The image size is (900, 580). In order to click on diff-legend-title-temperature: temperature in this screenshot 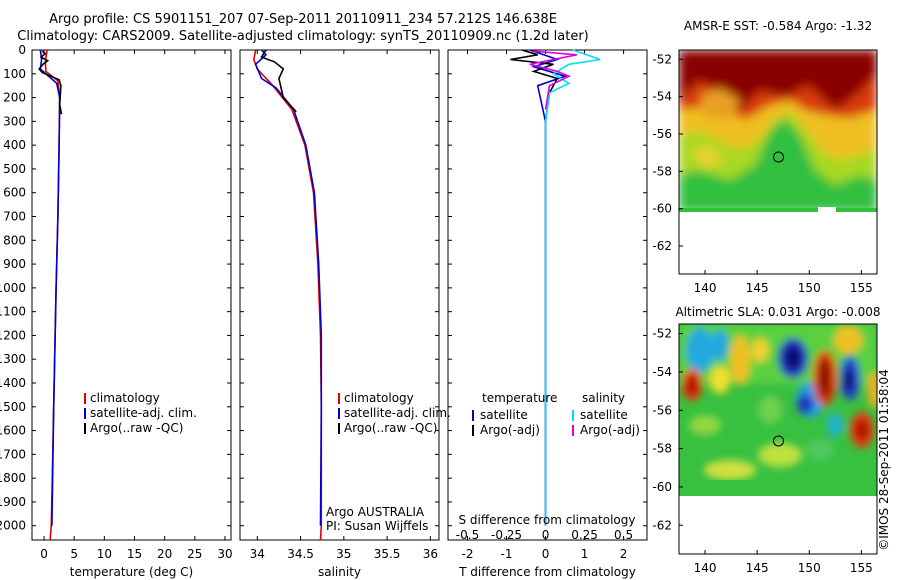, I will do `click(519, 398)`.